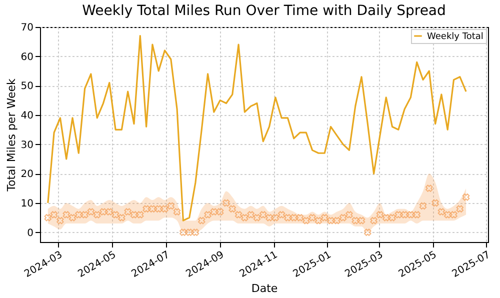 The image size is (500, 298). What do you see at coordinates (27, 174) in the screenshot?
I see `y-tick-label: 20` at bounding box center [27, 174].